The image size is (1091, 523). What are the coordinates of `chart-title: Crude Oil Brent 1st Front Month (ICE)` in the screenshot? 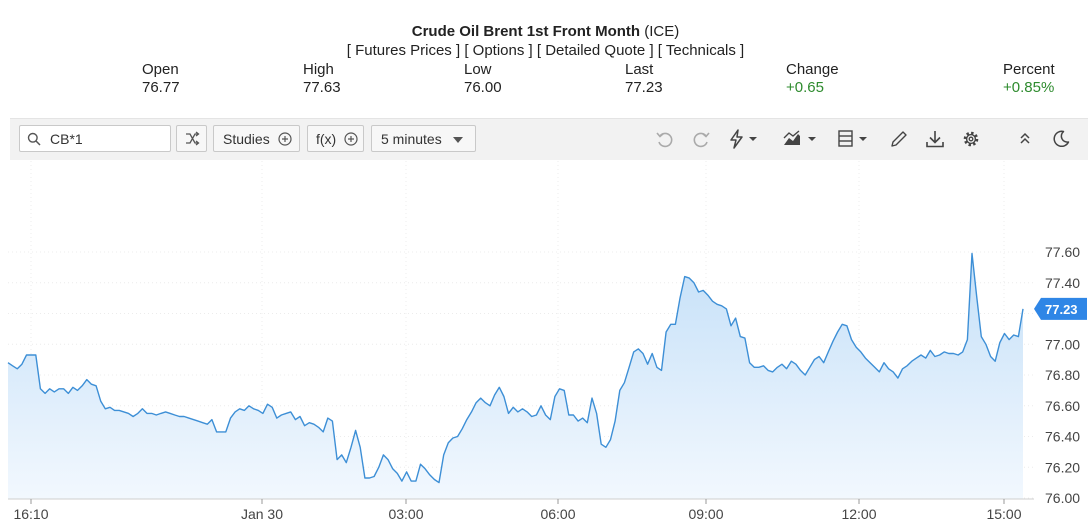 It's located at (545, 31).